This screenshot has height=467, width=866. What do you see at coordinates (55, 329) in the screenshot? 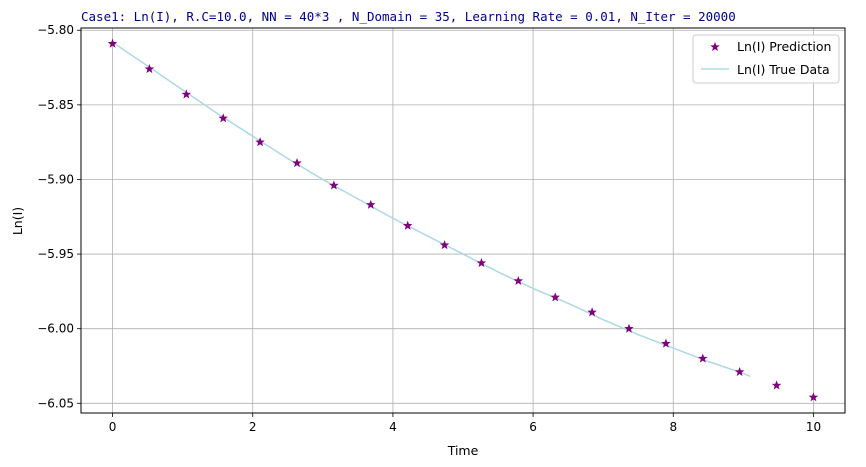
I see `y-tick-label: −6.00` at bounding box center [55, 329].